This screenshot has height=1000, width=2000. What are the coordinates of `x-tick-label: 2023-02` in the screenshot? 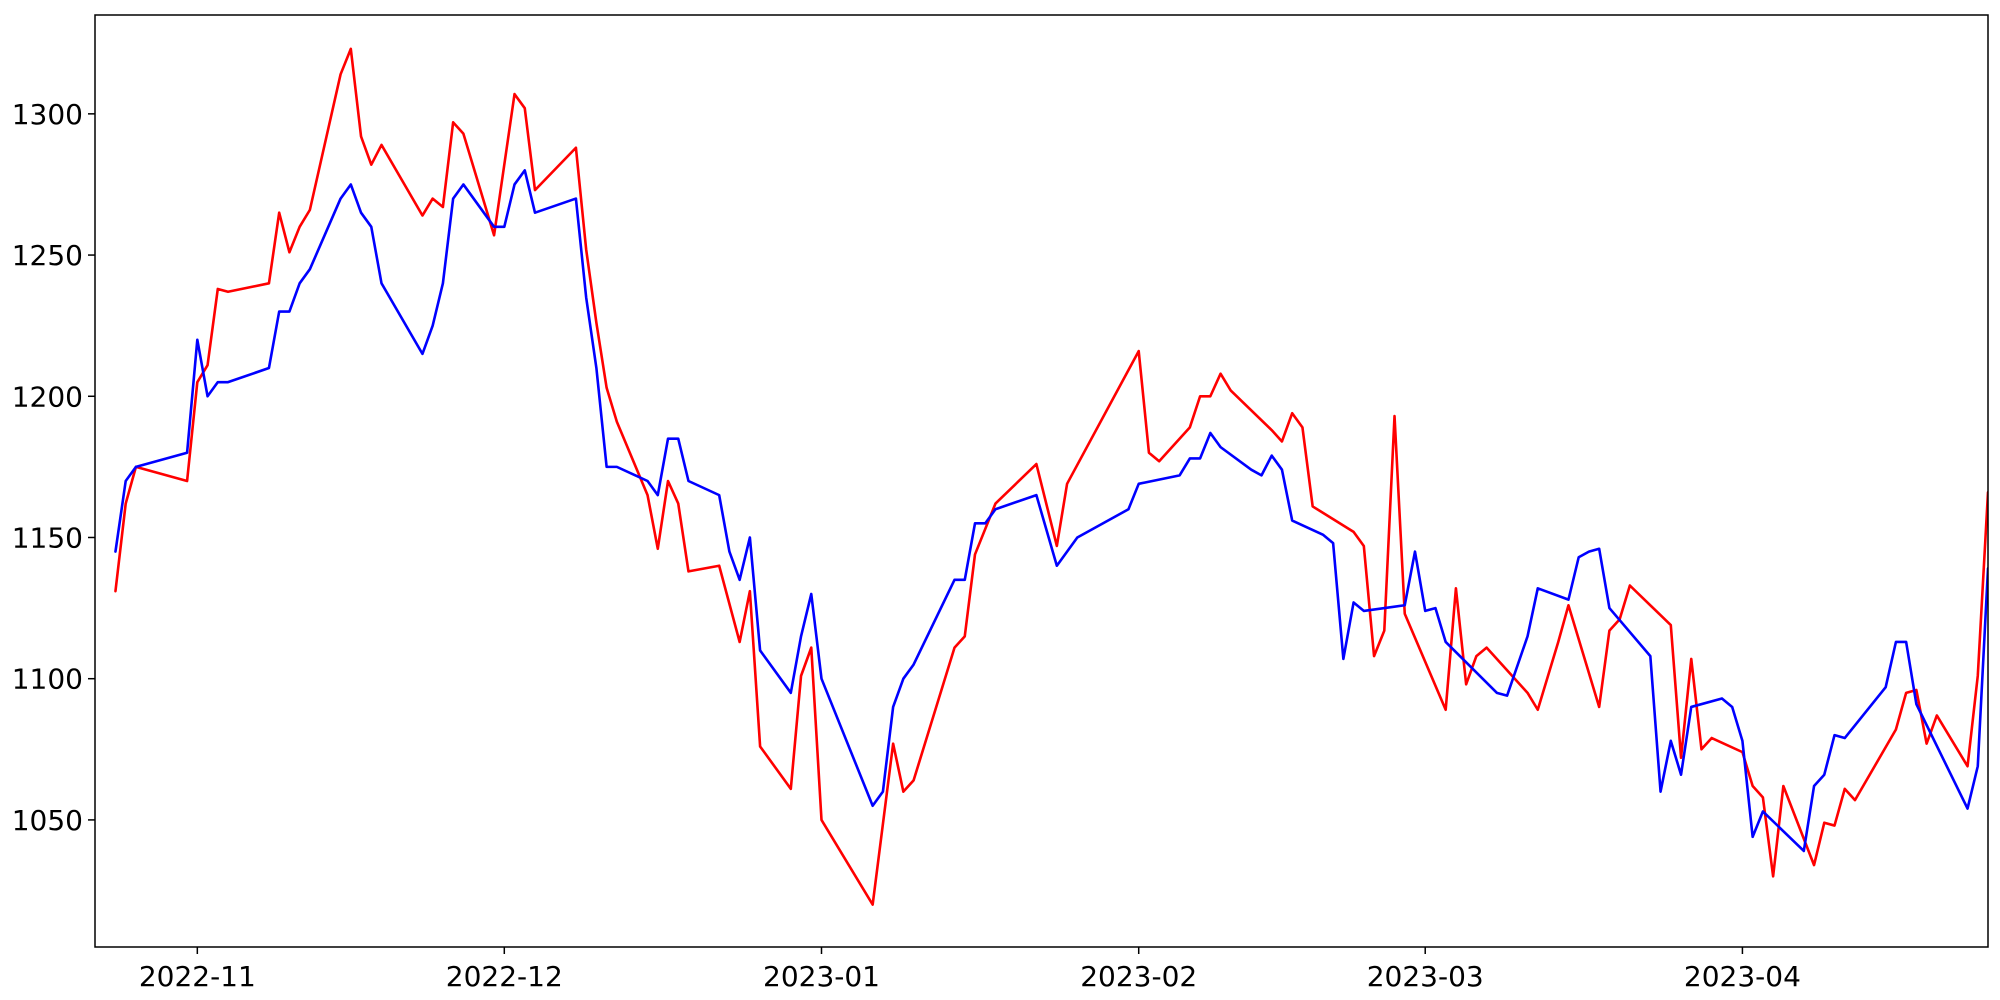 It's located at (1138, 976).